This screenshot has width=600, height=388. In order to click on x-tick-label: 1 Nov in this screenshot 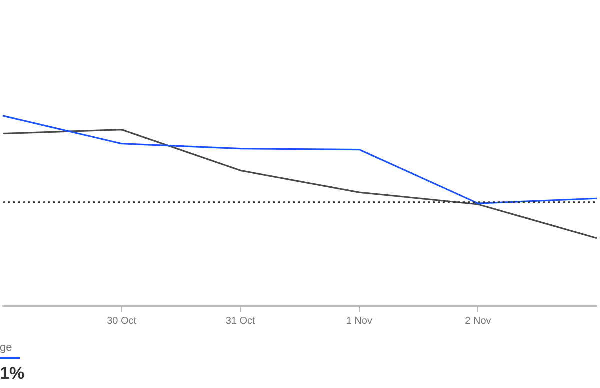, I will do `click(359, 321)`.